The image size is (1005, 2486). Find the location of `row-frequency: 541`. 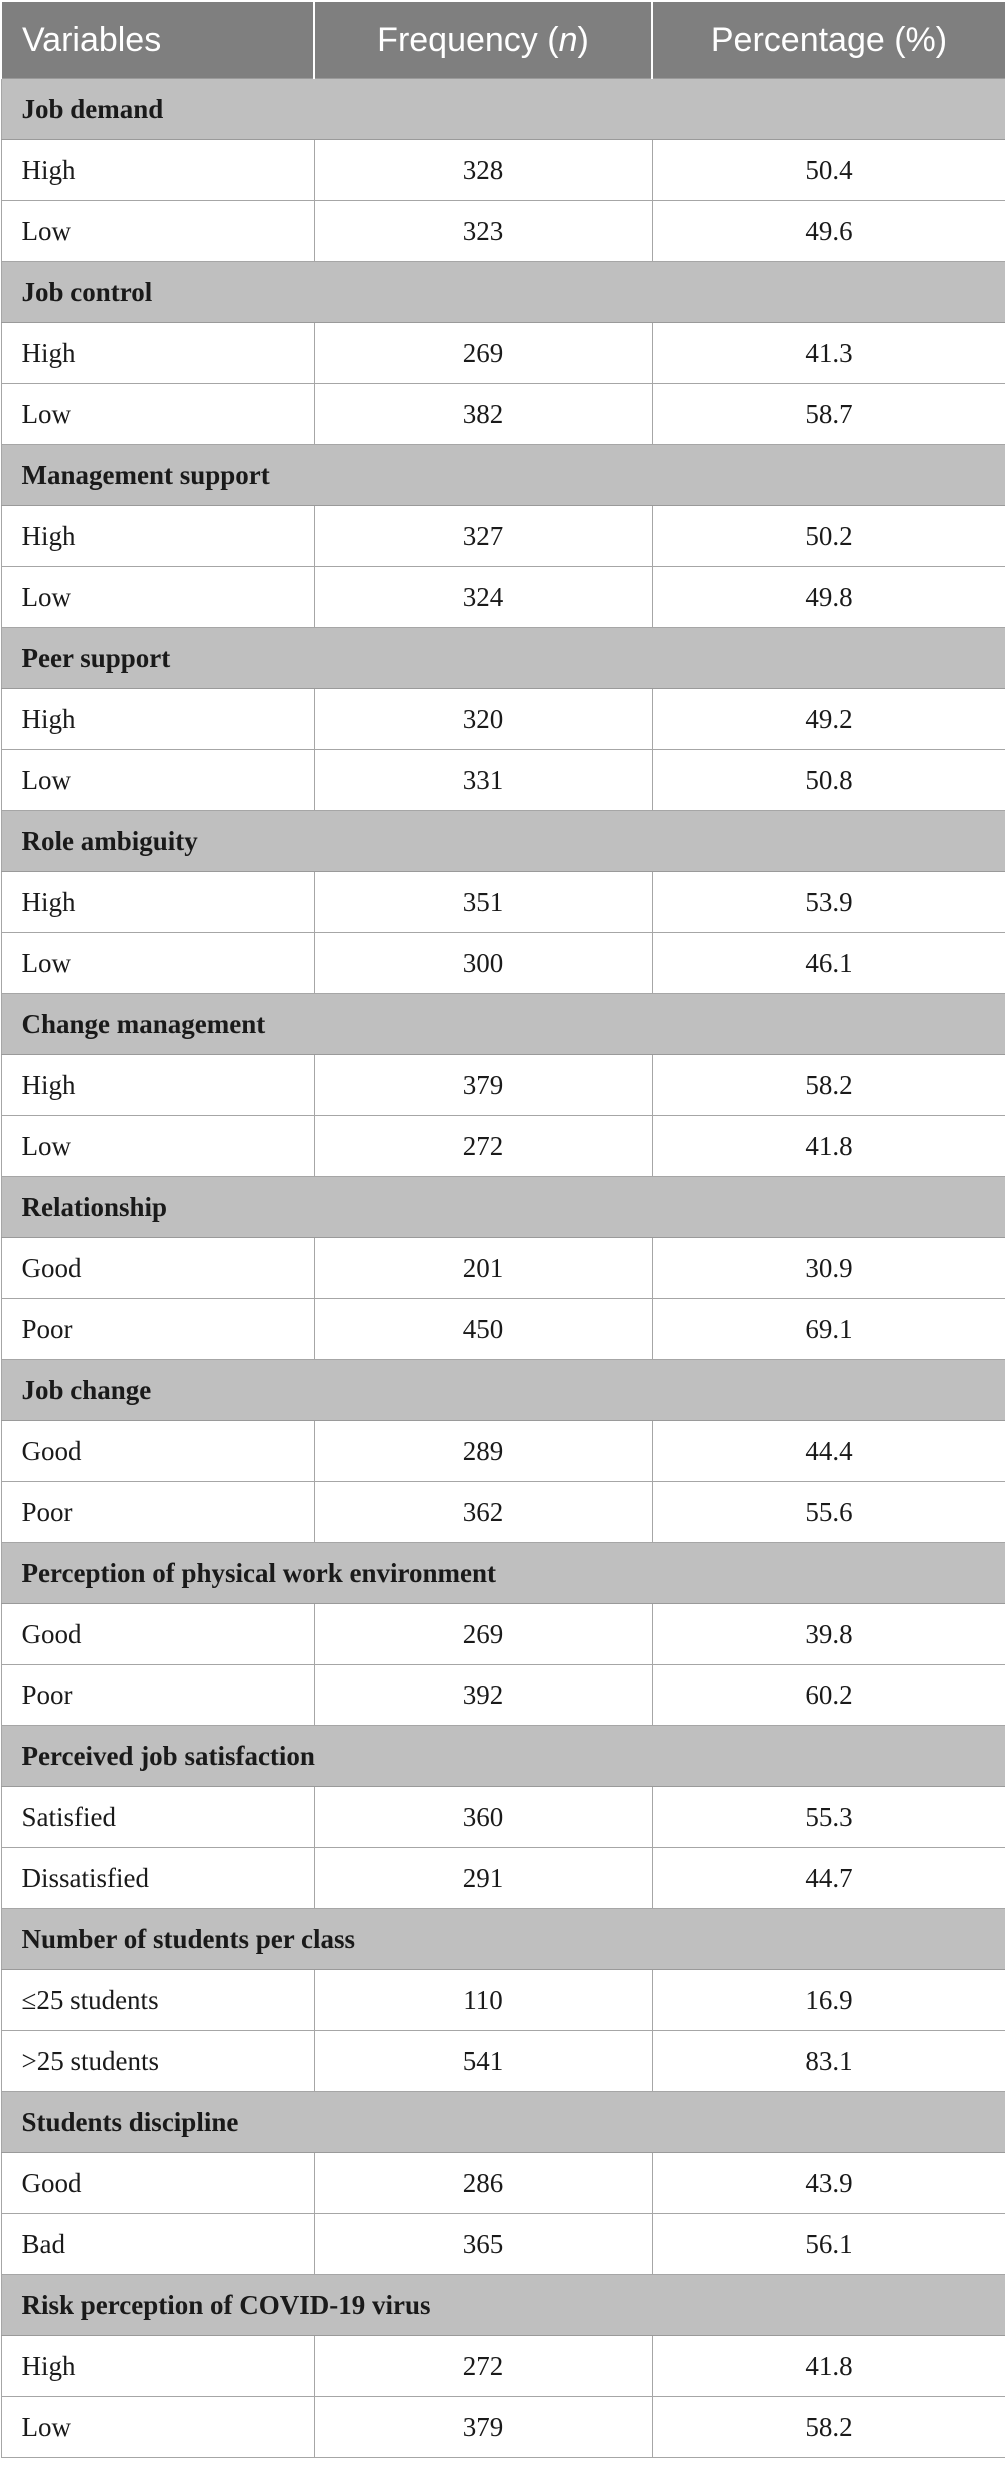

row-frequency: 541 is located at coordinates (483, 2061).